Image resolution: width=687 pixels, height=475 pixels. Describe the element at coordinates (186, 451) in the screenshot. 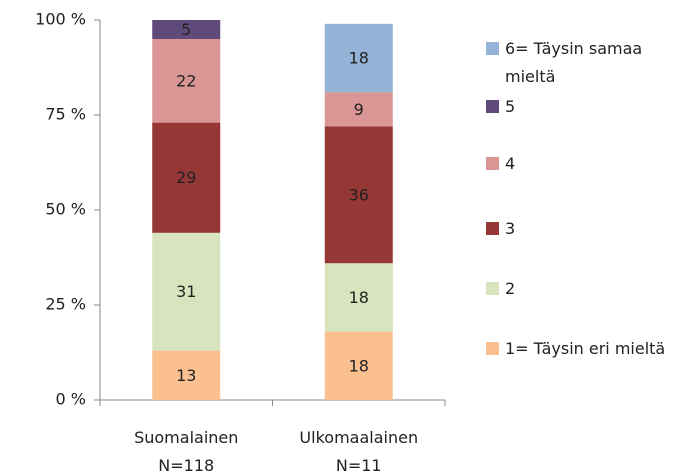

I see `x-tick-label: Suomalainen N=118` at that location.